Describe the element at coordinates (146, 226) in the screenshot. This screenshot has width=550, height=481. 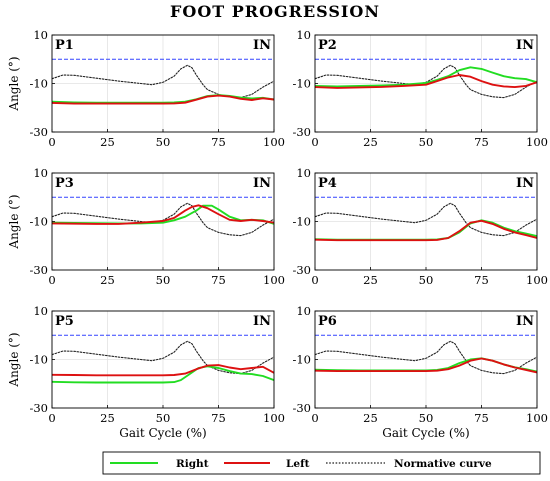
I see `panel-p3: 0 25 50 75 100 10 -10 -30 P3 IN Angle (°)` at that location.